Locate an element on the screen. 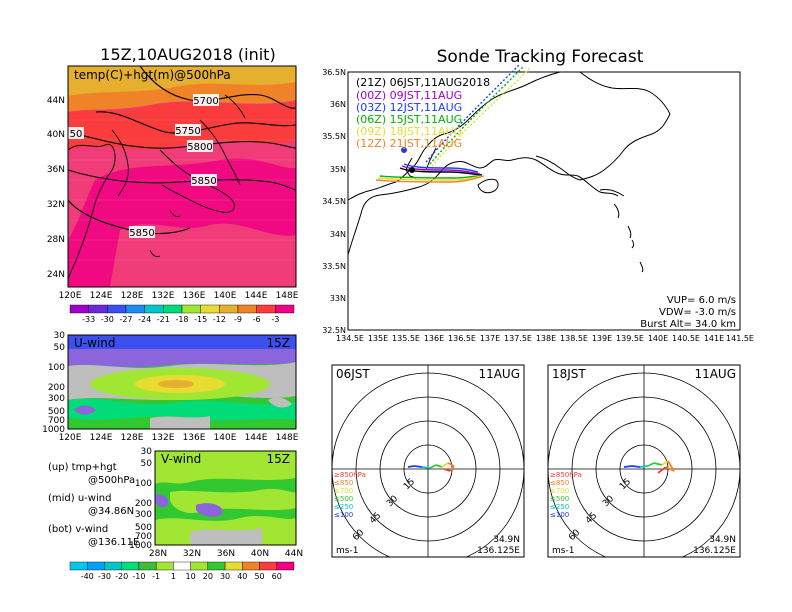 This screenshot has width=792, height=612. lon-label: 135.5E is located at coordinates (406, 338).